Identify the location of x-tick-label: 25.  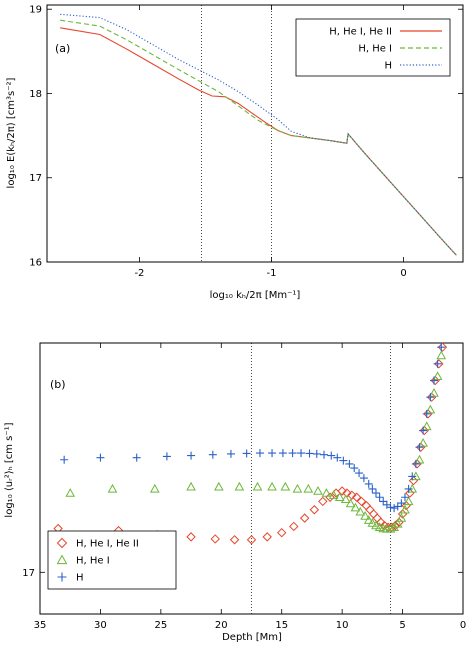
(160, 625).